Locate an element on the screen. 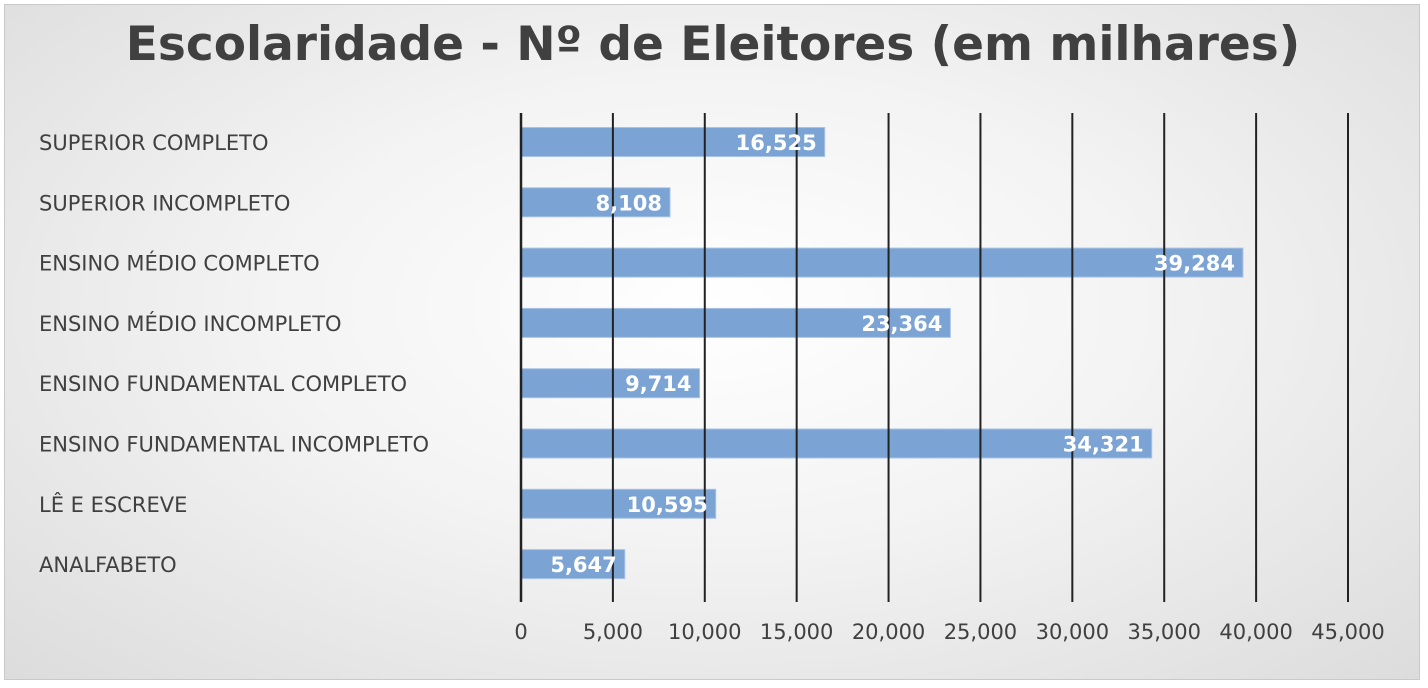 The image size is (1428, 688). category-label-3: ENSINO MÉDIO INCOMPLETO is located at coordinates (190, 323).